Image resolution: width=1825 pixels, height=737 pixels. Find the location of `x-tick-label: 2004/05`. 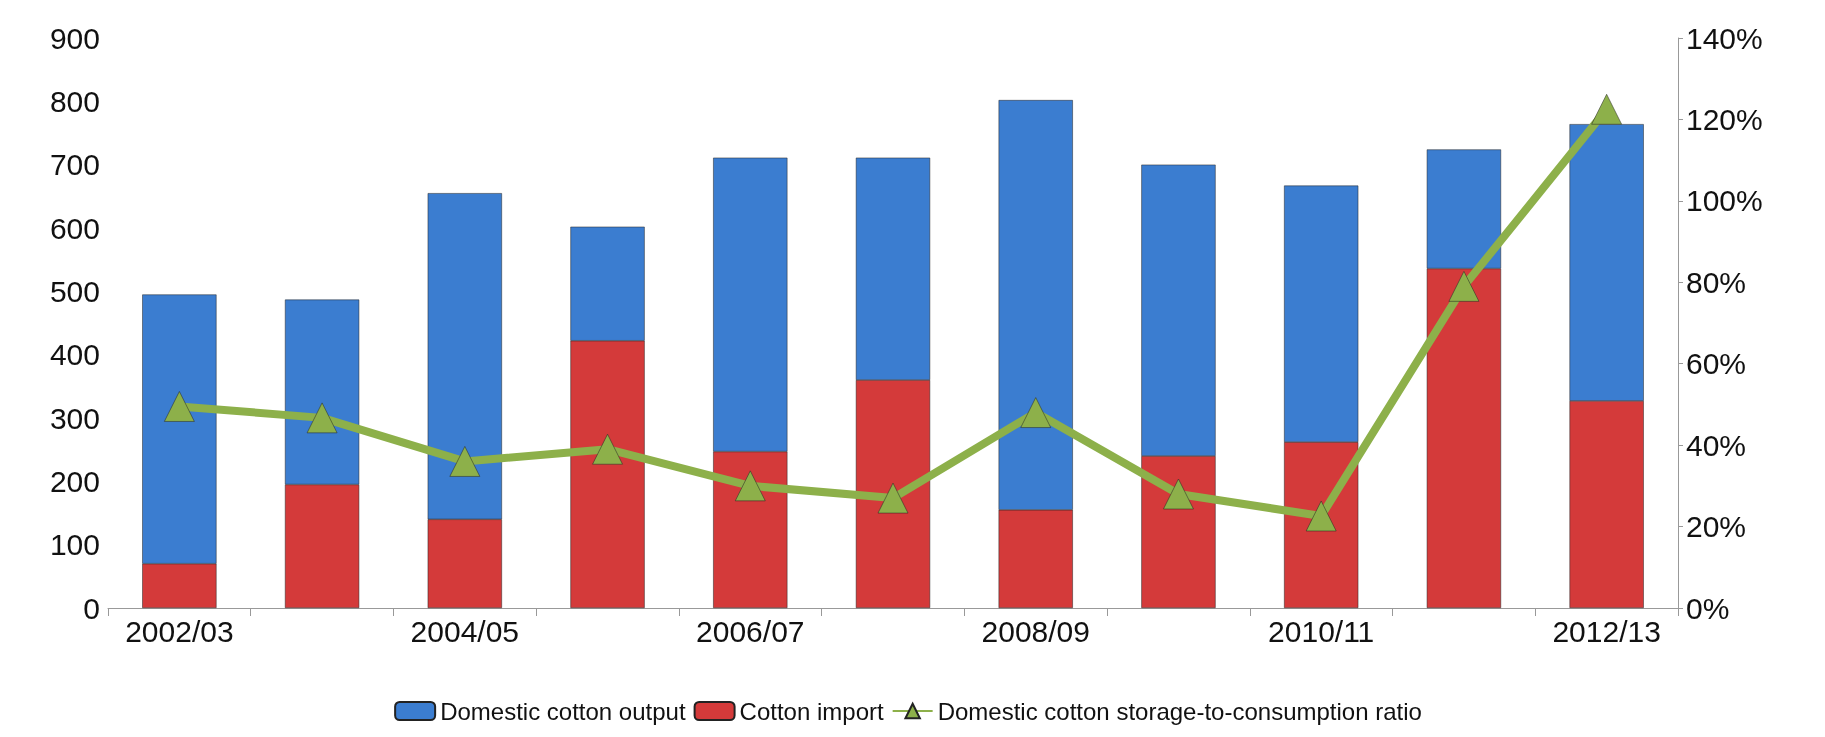

x-tick-label: 2004/05 is located at coordinates (465, 631).